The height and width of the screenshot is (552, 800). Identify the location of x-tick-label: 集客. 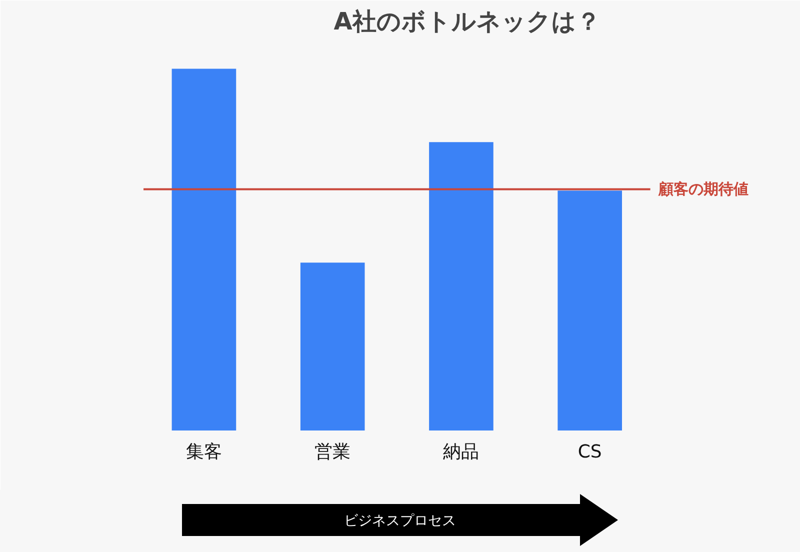
(204, 452).